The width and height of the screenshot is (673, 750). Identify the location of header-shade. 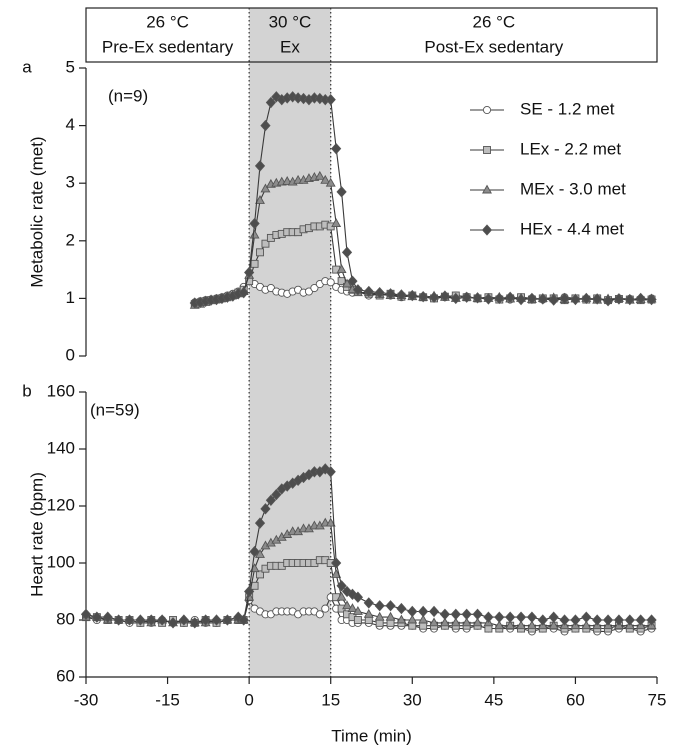
(290, 35).